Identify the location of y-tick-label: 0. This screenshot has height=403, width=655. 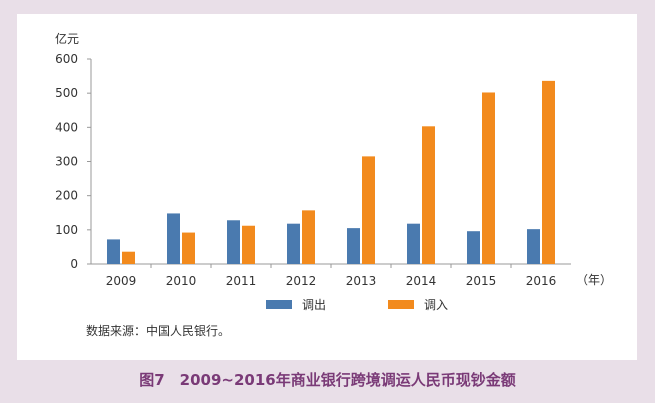
(74, 264).